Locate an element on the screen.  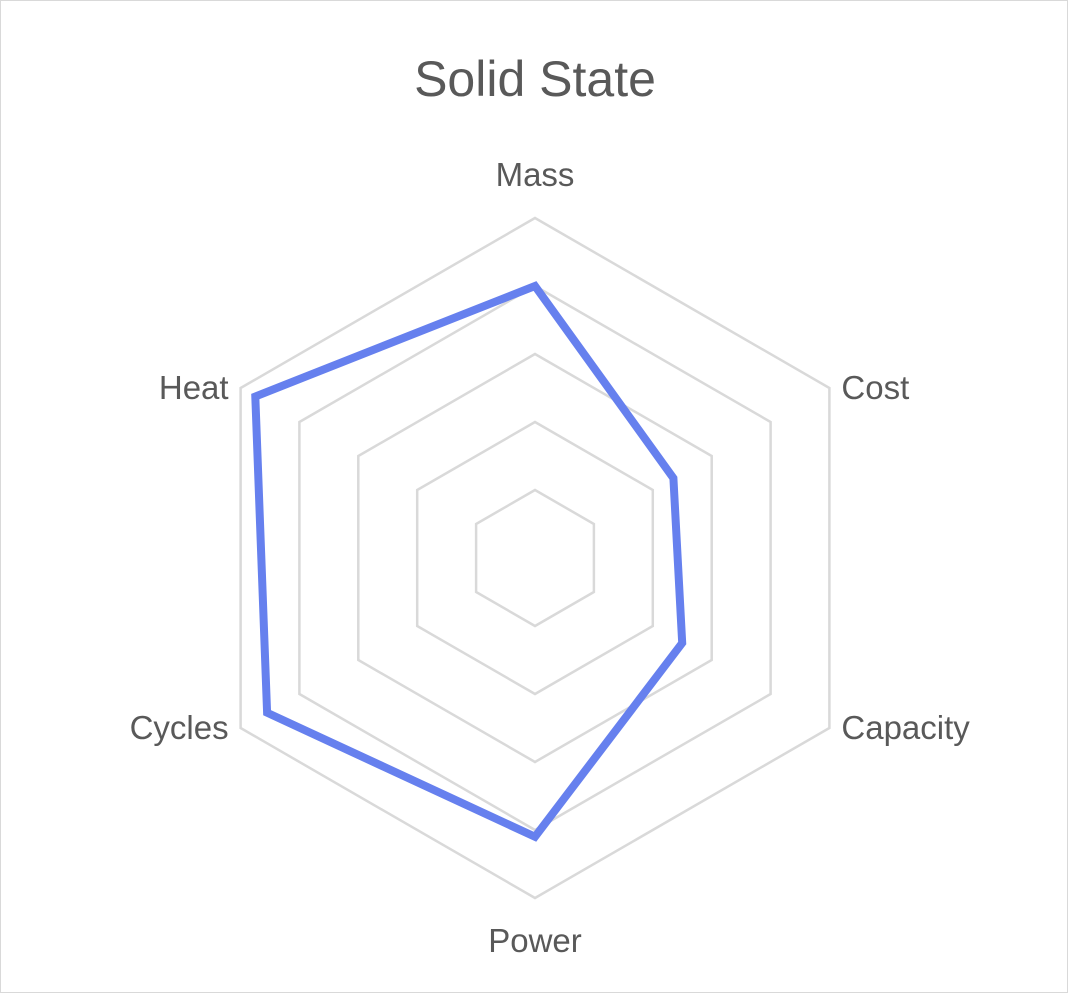
chart-title: Solid State is located at coordinates (535, 79).